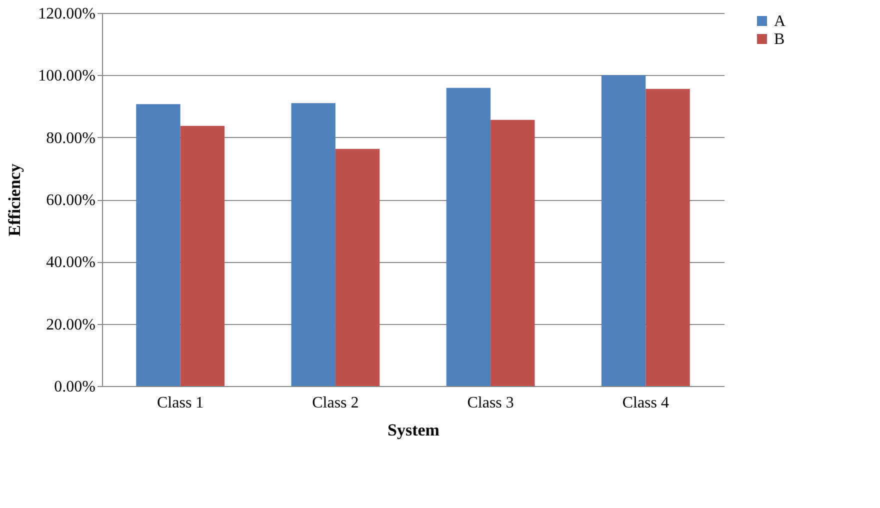 The width and height of the screenshot is (880, 508). I want to click on y-tick-label: 80.00%, so click(71, 138).